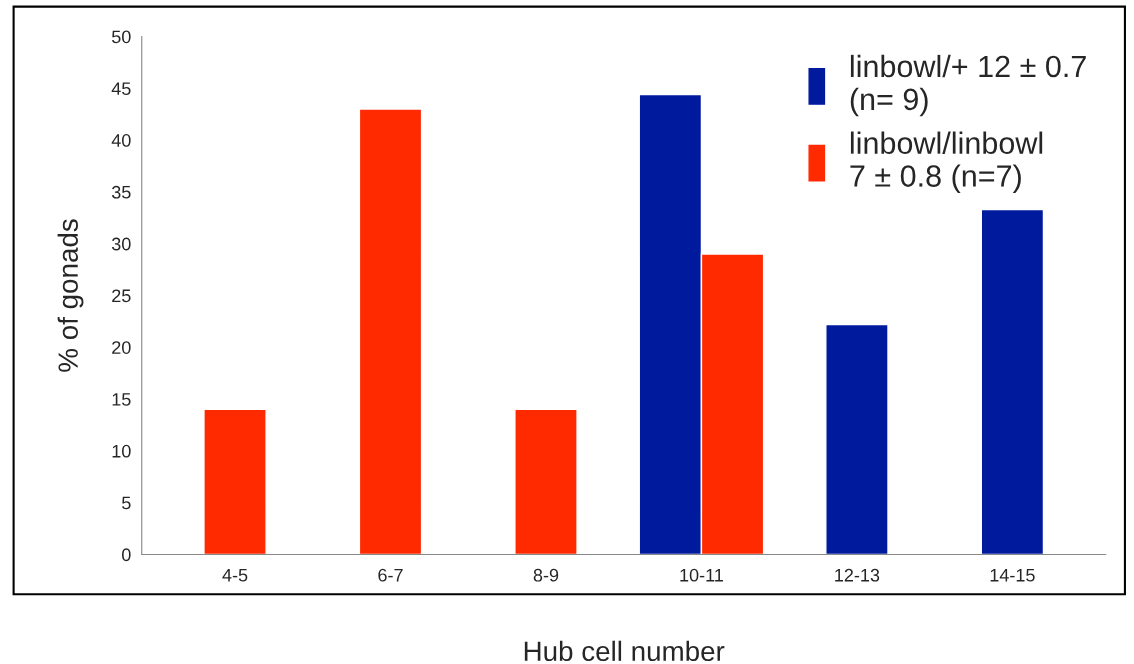 The image size is (1134, 664). What do you see at coordinates (121, 140) in the screenshot?
I see `y-tick-label: 40` at bounding box center [121, 140].